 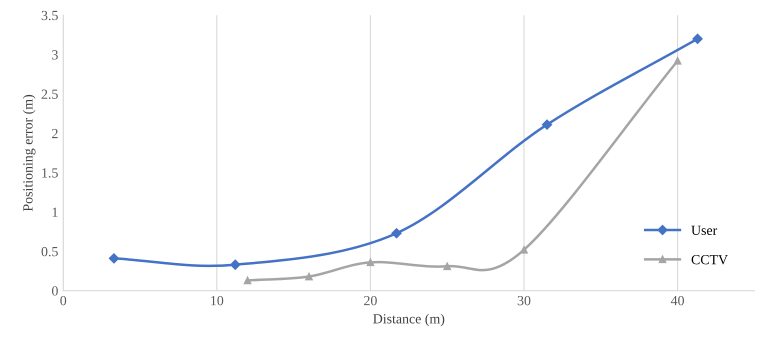 I want to click on x-axis-title: Distance (m), so click(x=408, y=320).